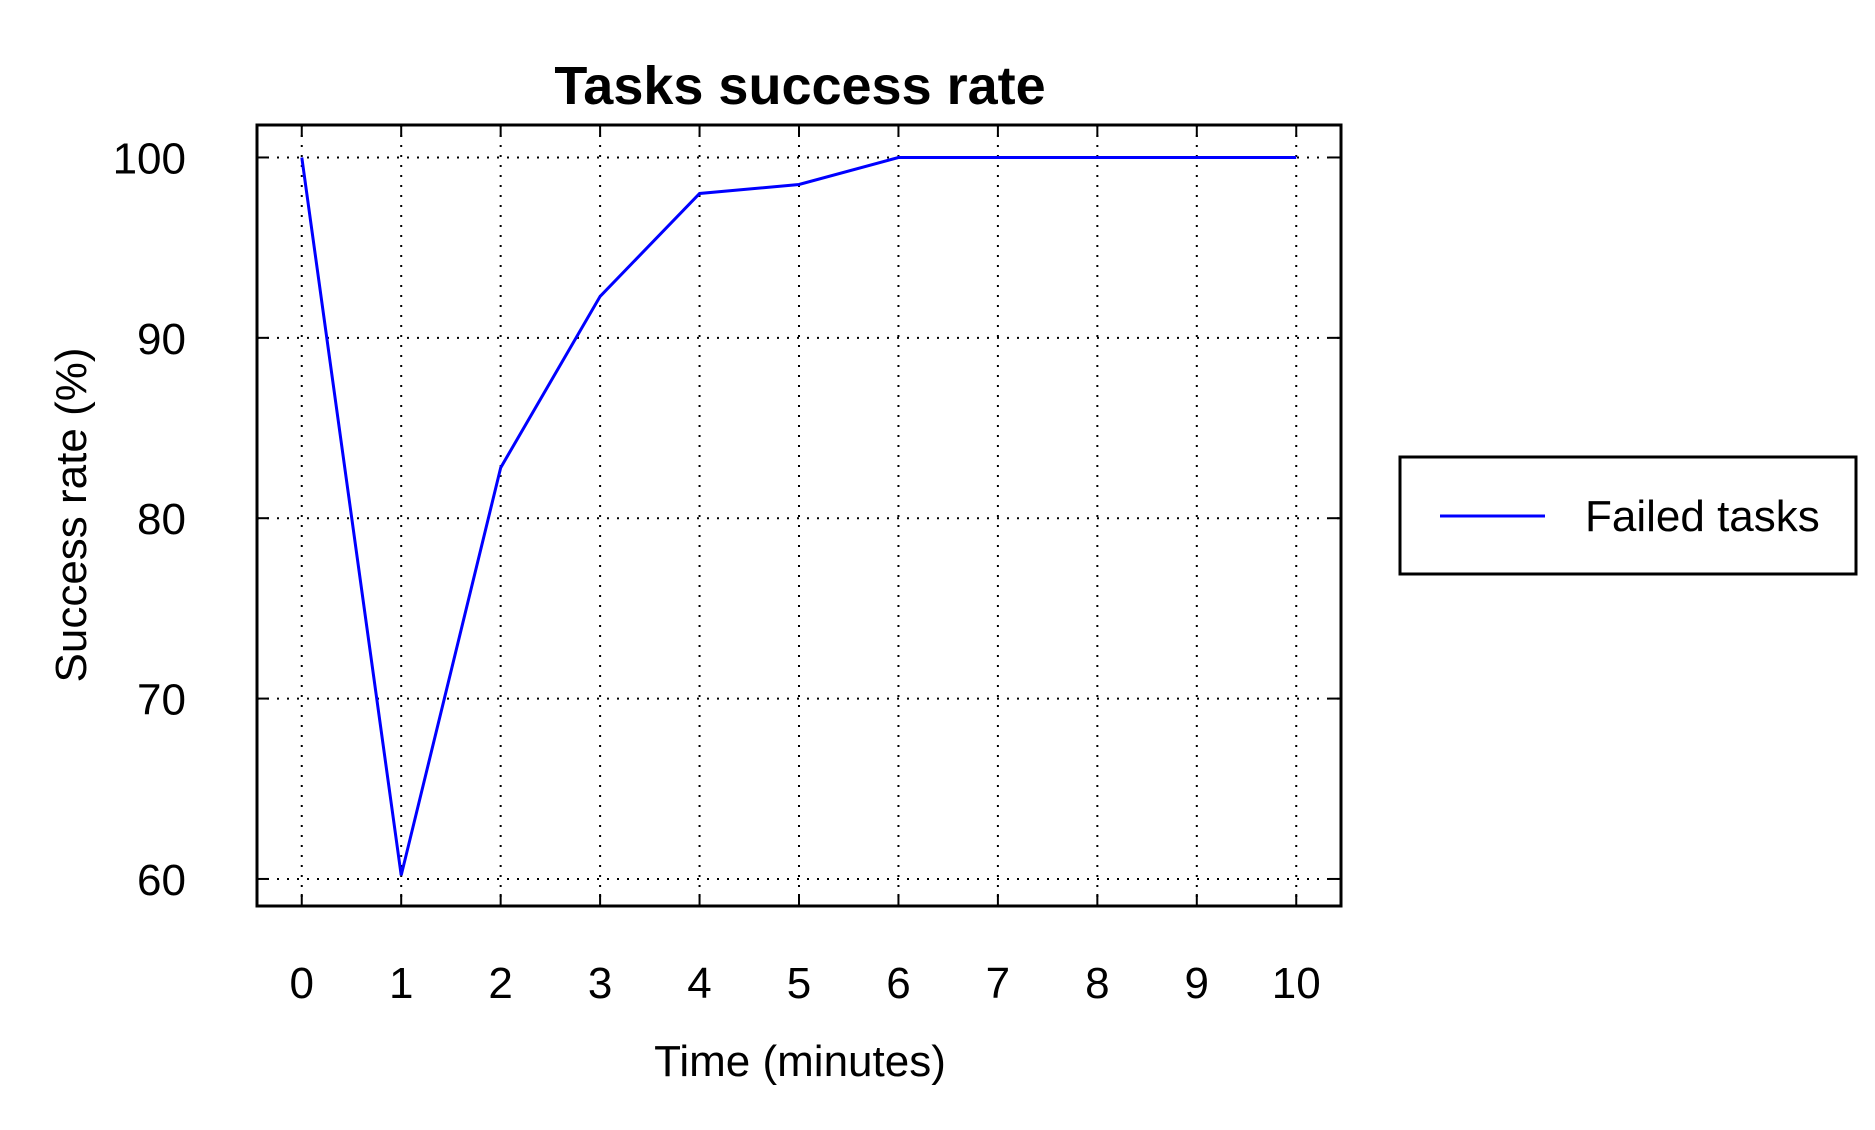 Image resolution: width=1875 pixels, height=1130 pixels. I want to click on y-axis-label: Success rate (%), so click(71, 515).